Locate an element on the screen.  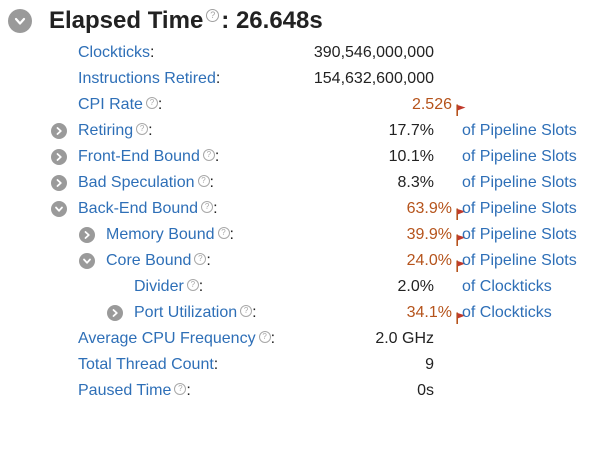
metric-row-total-thread-count: Total Thread Count: 9 is located at coordinates (301, 365).